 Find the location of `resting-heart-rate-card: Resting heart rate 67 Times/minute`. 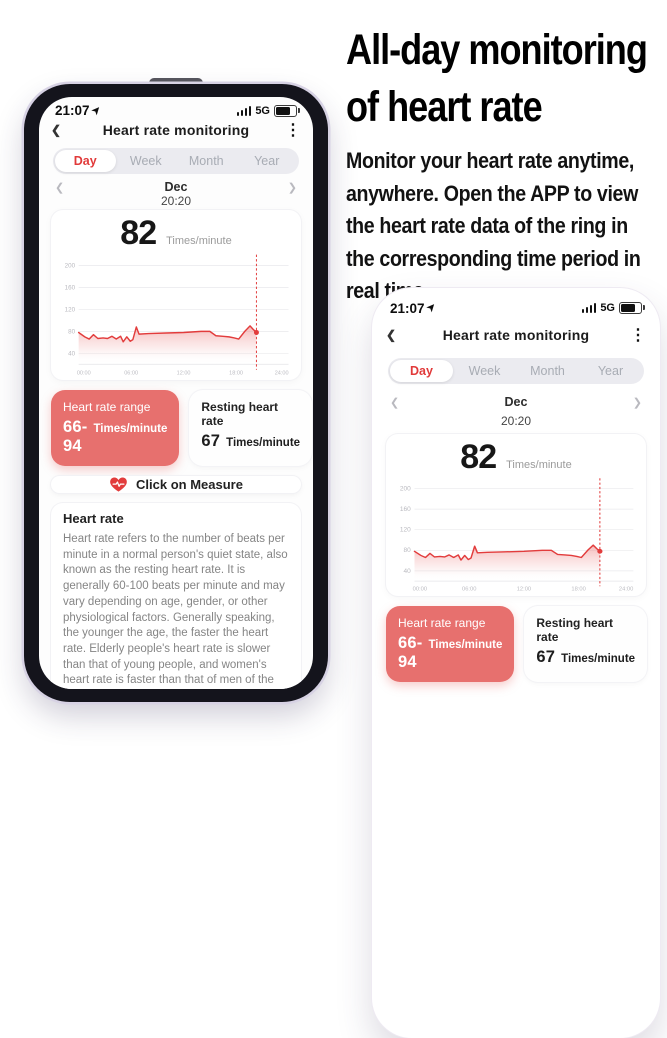

resting-heart-rate-card: Resting heart rate 67 Times/minute is located at coordinates (251, 428).